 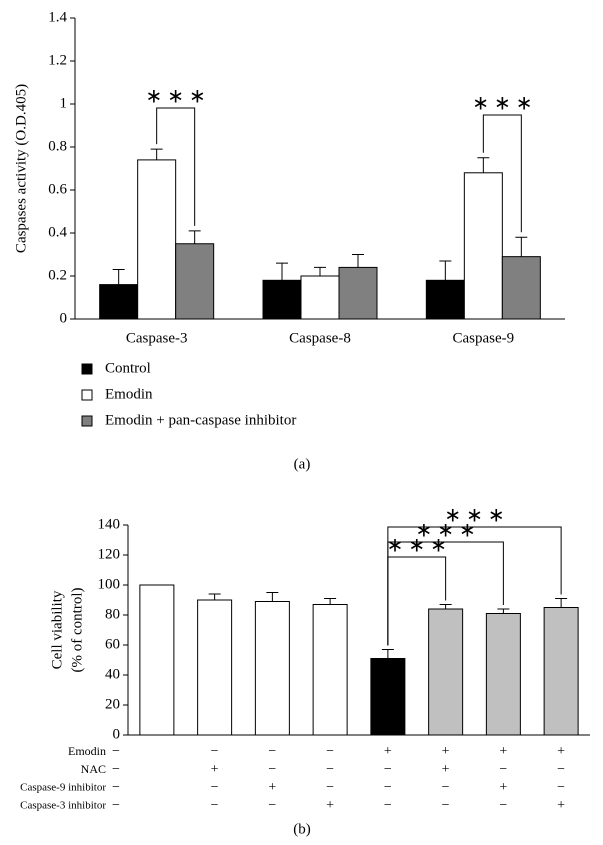 I want to click on y-tick-label: 0.8, so click(x=57, y=146).